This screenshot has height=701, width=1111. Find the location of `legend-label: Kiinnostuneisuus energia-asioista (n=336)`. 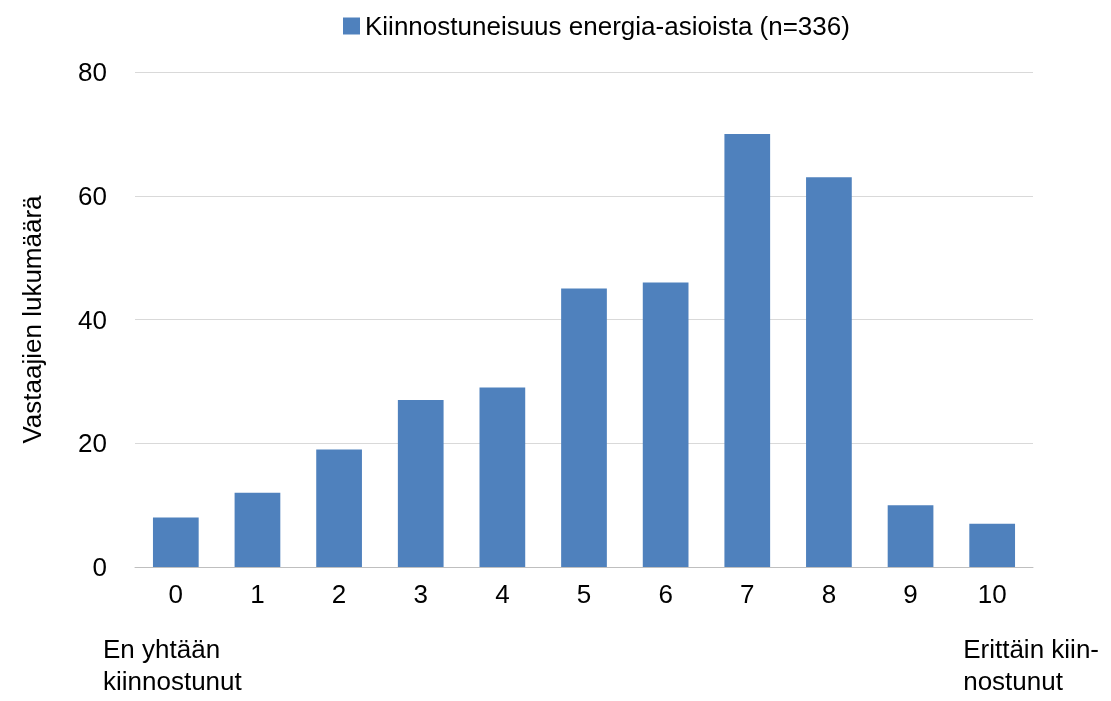

legend-label: Kiinnostuneisuus energia-asioista (n=336) is located at coordinates (607, 26).